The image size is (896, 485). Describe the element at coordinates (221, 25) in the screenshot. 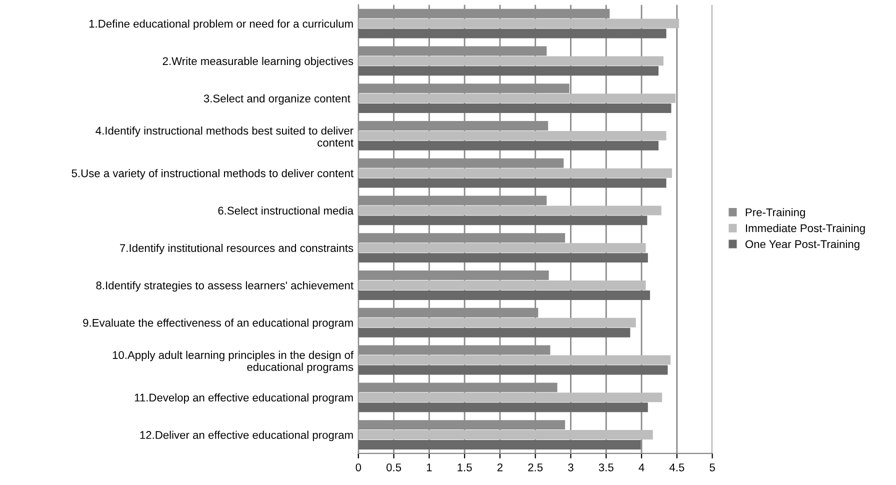

I see `y-tick-label: 1.Define educational problem or need for a curriculum` at that location.